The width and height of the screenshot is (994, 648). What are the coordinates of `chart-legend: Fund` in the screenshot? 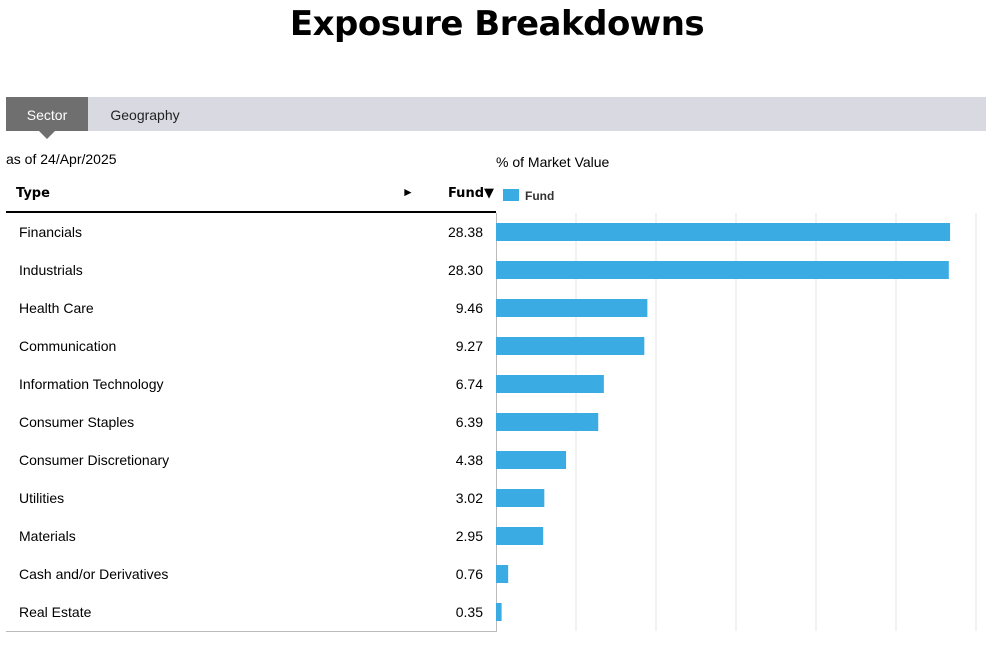 It's located at (528, 196).